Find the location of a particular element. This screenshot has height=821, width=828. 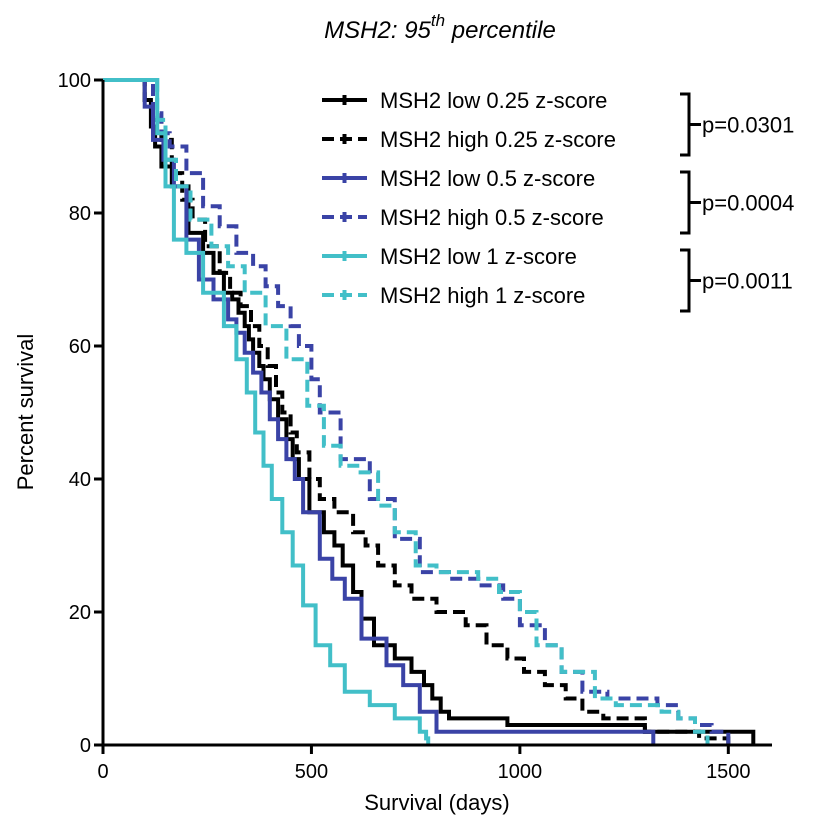

x-tick-label-0: 0 is located at coordinates (102, 772).